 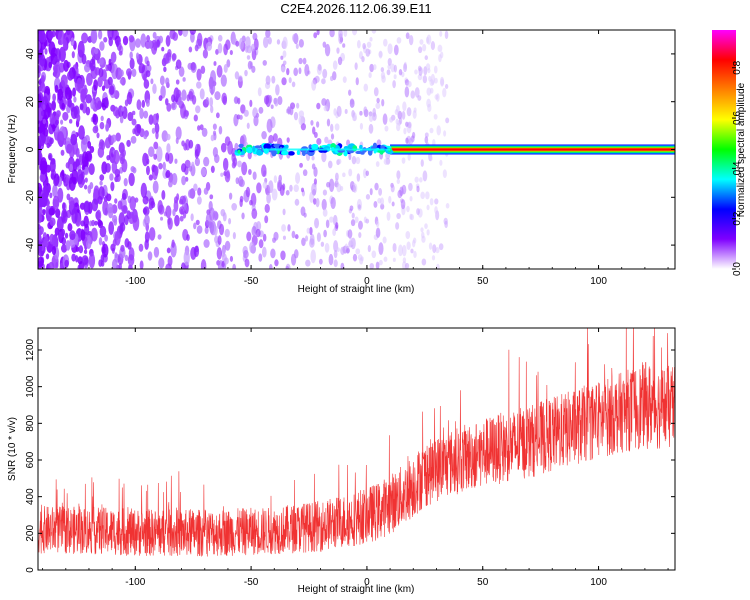 What do you see at coordinates (356, 589) in the screenshot?
I see `snr-x-label: Height of straight line (km)` at bounding box center [356, 589].